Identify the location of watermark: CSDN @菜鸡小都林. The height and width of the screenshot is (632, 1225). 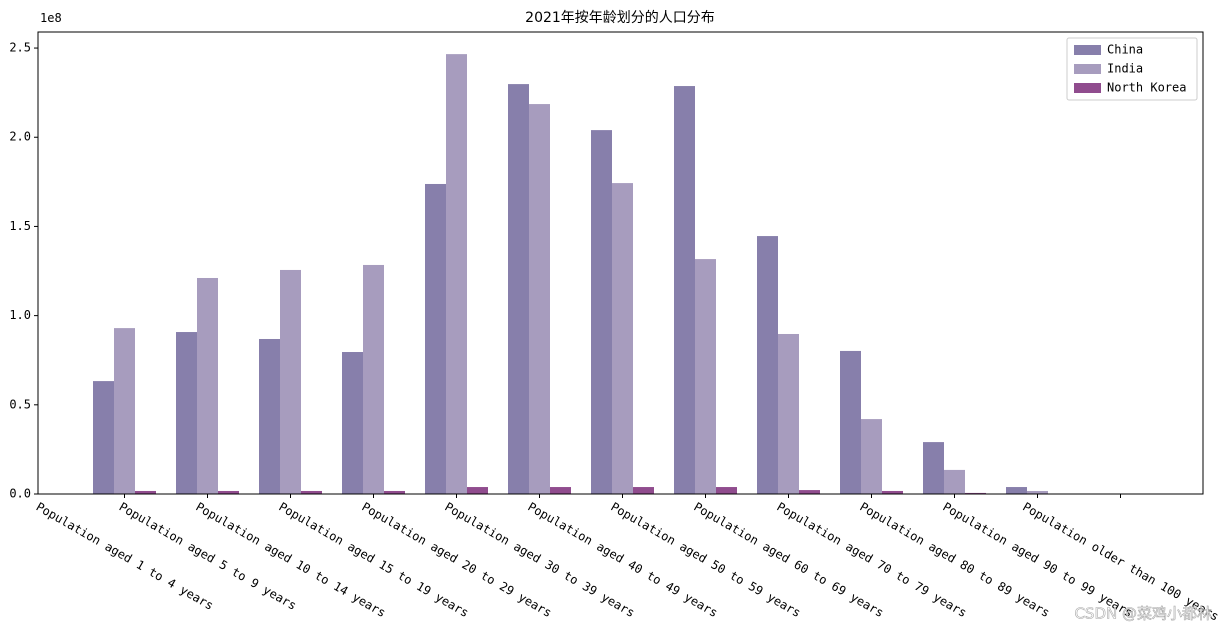
(1143, 614).